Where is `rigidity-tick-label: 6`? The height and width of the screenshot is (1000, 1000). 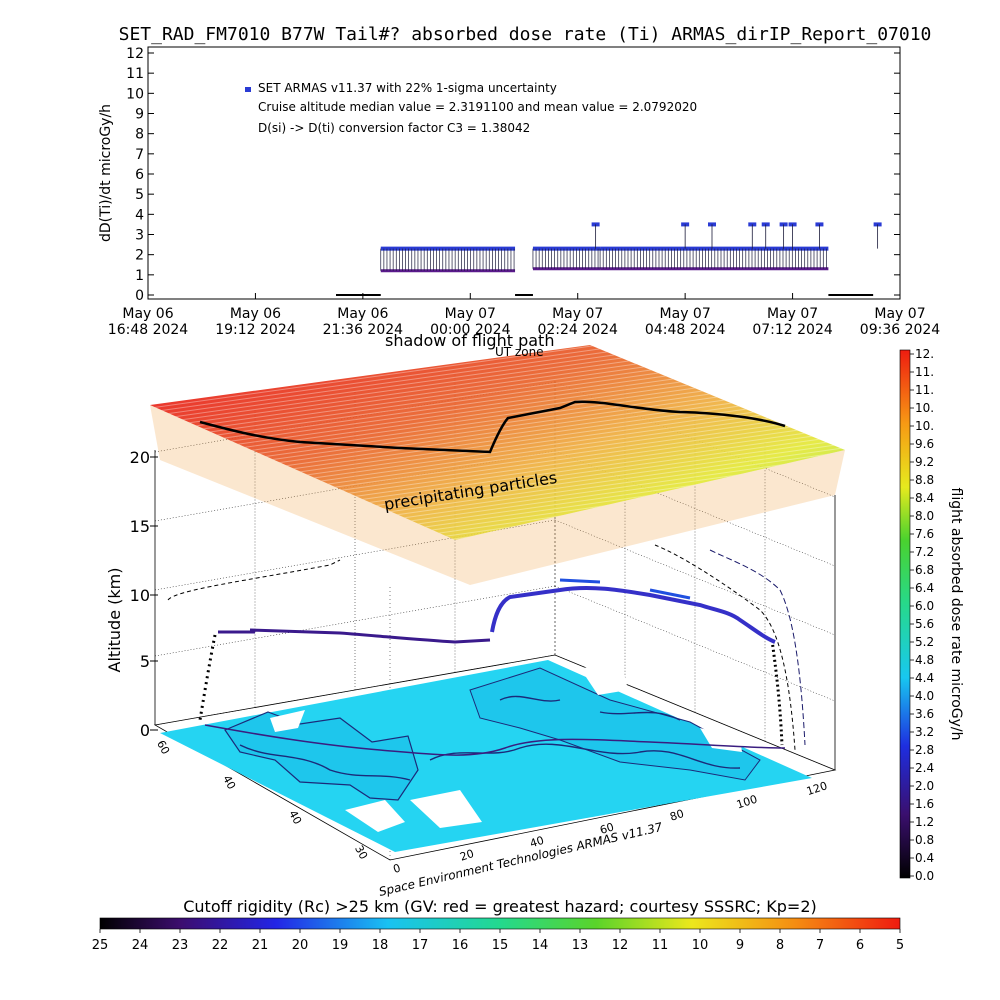 rigidity-tick-label: 6 is located at coordinates (860, 945).